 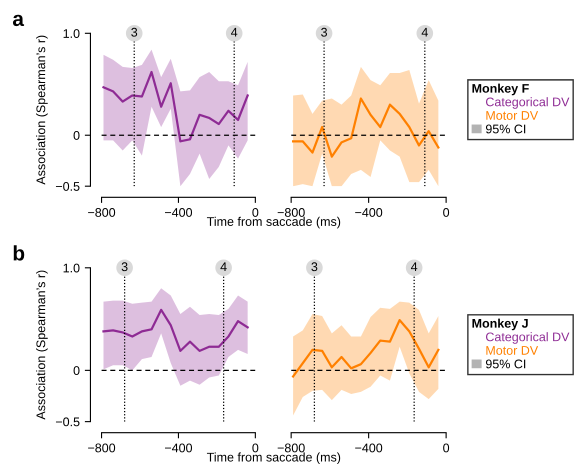 What do you see at coordinates (18, 20) in the screenshot?
I see `chart-title: a` at bounding box center [18, 20].